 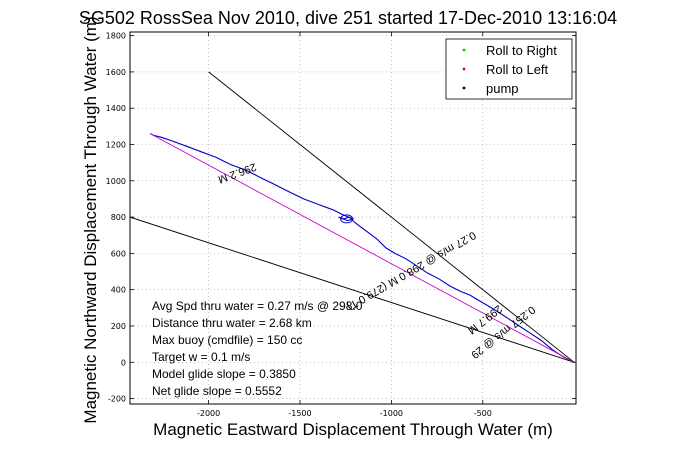 I want to click on y-tick-label: 0, so click(x=123, y=362).